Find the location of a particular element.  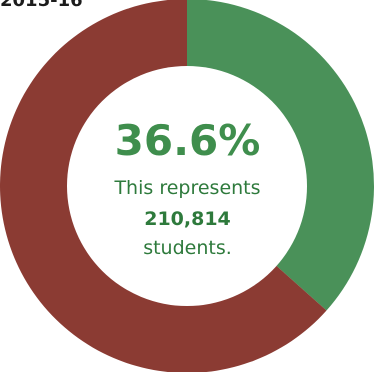

center-student-count: 210,814 is located at coordinates (187, 219).